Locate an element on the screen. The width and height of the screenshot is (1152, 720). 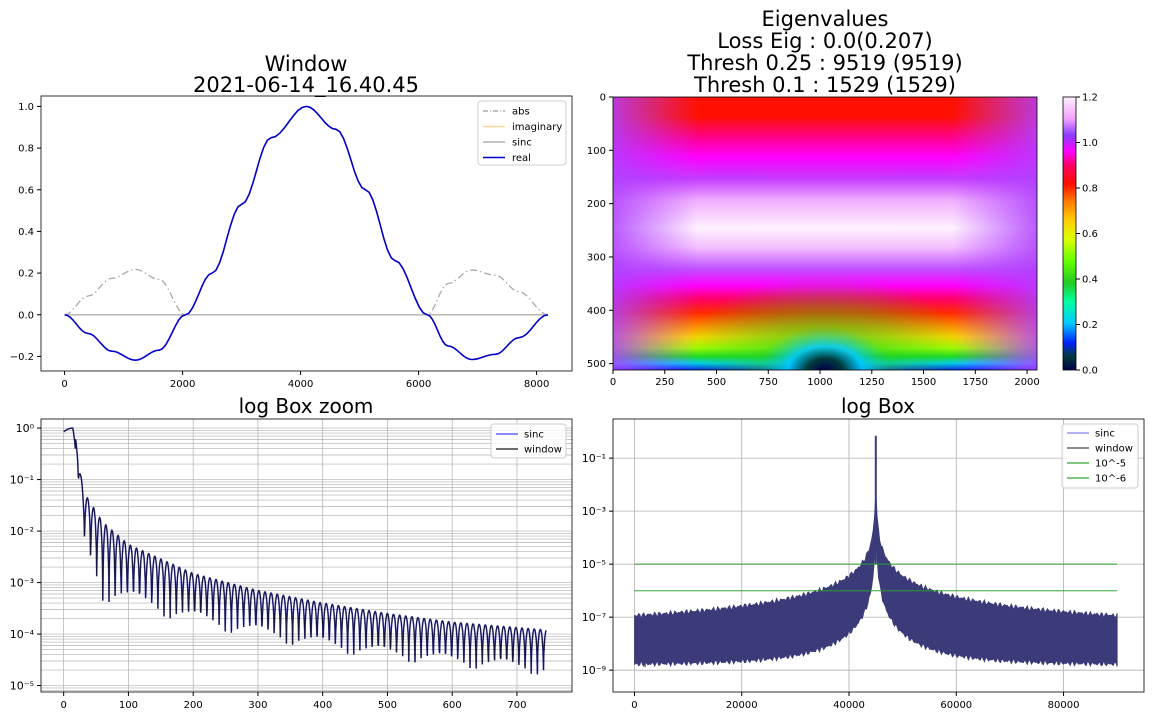
y-tick-label: 10⁻⁷ is located at coordinates (594, 617).